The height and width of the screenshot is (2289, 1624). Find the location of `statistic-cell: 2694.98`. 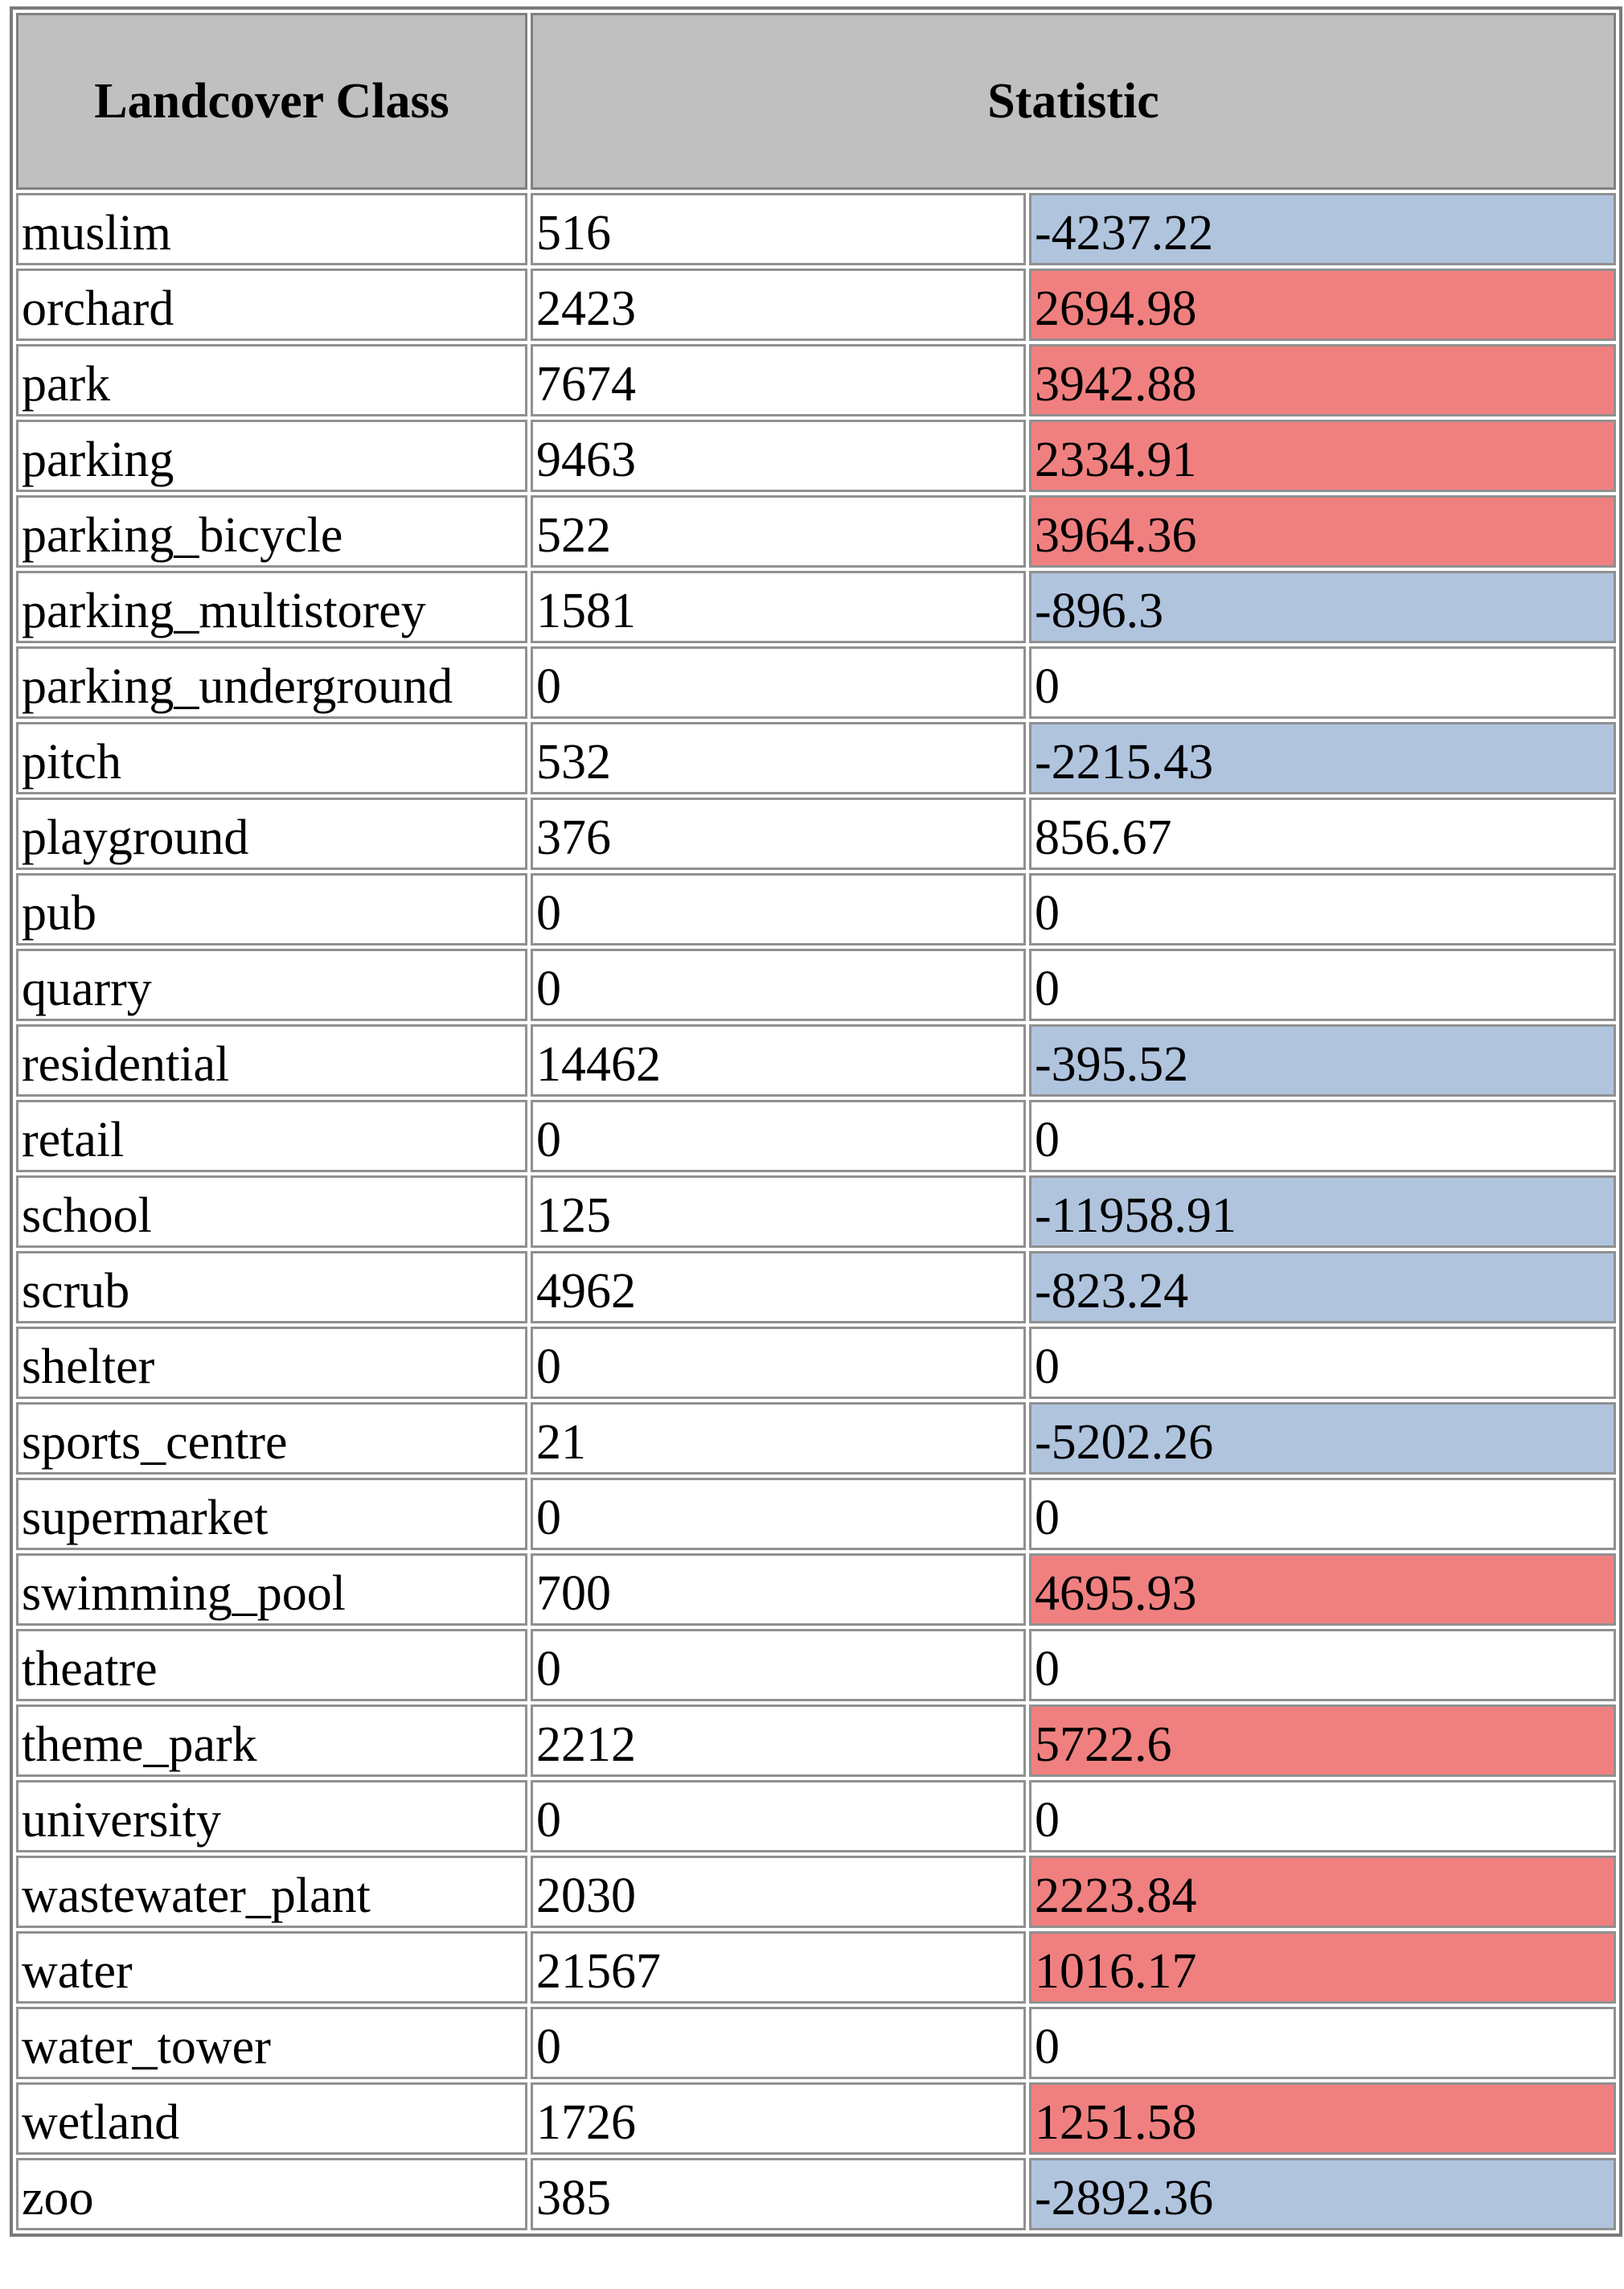

statistic-cell: 2694.98 is located at coordinates (1323, 305).